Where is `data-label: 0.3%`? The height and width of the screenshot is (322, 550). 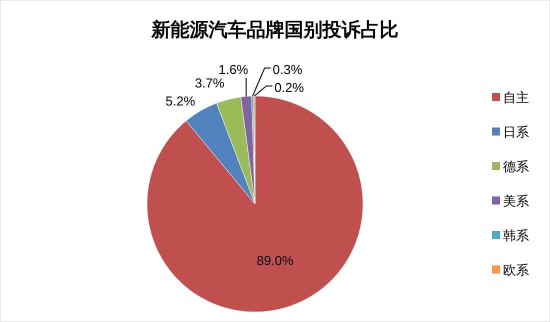 data-label: 0.3% is located at coordinates (287, 69).